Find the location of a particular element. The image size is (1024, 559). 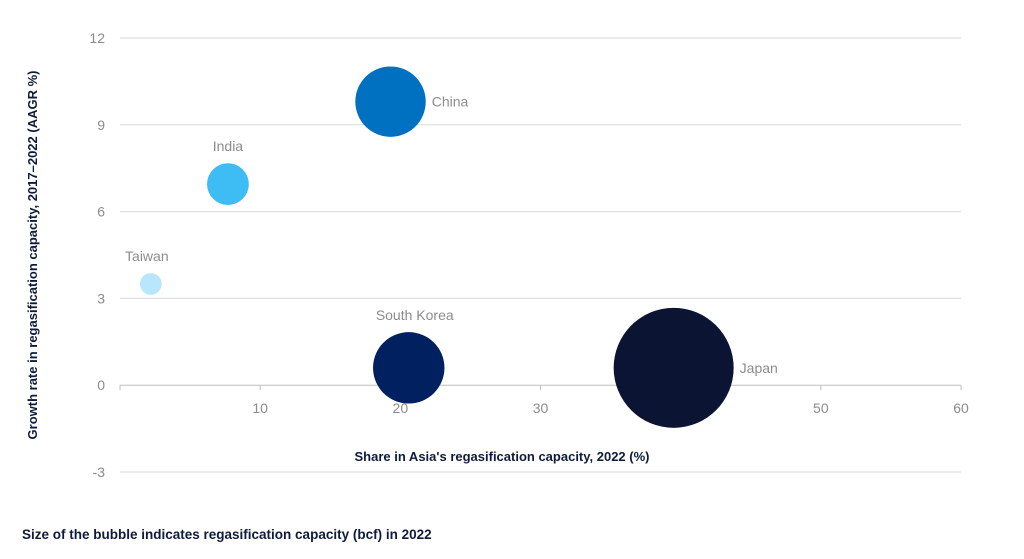

bubble-japan is located at coordinates (673, 367).